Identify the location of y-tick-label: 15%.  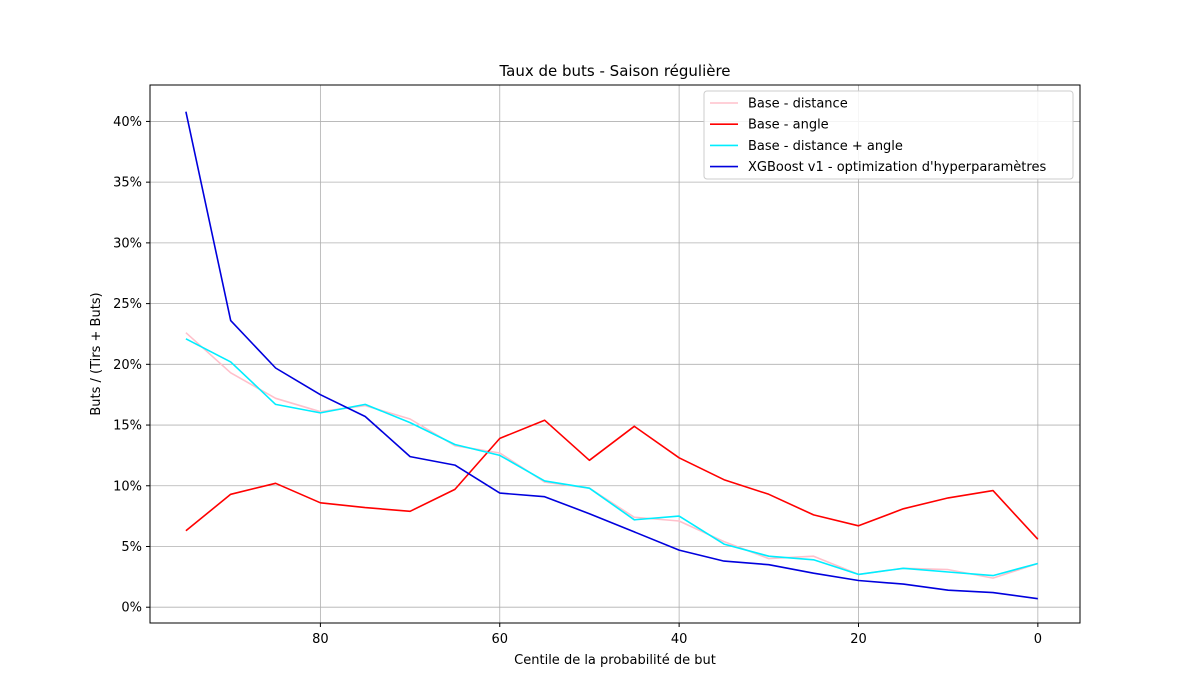
(127, 426).